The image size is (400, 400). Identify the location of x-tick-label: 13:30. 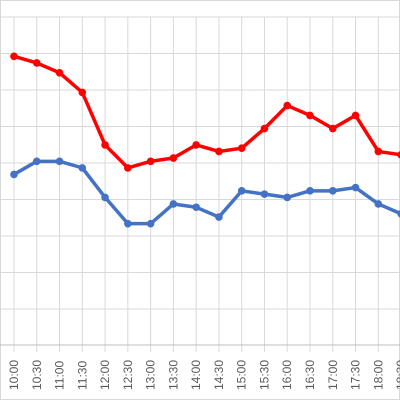
(173, 375).